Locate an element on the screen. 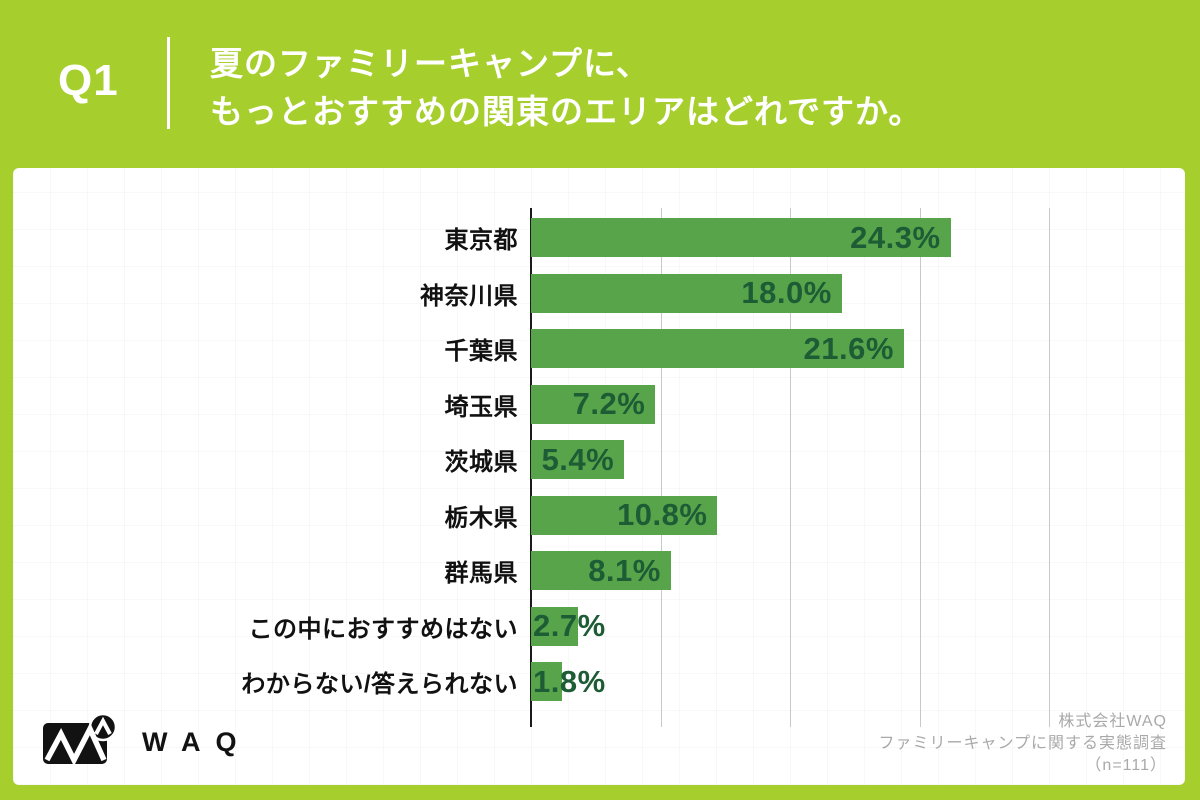  bar-row: この中におすすめはない 2.7% is located at coordinates (531, 627).